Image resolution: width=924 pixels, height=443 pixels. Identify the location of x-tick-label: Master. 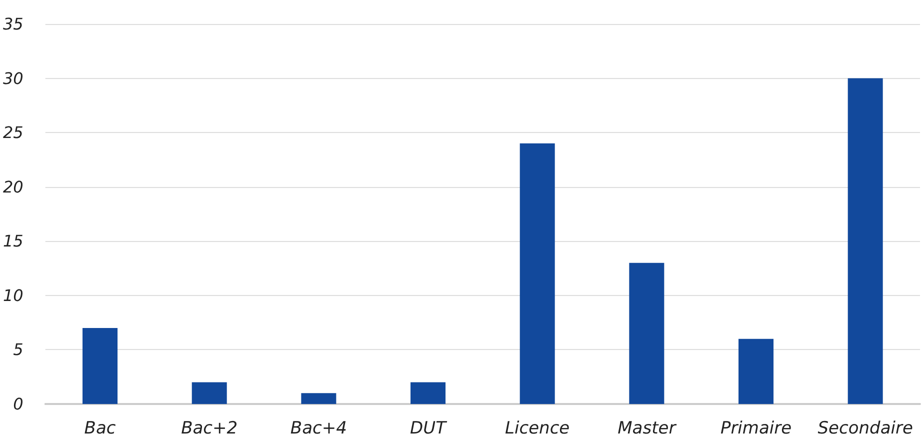
(647, 428).